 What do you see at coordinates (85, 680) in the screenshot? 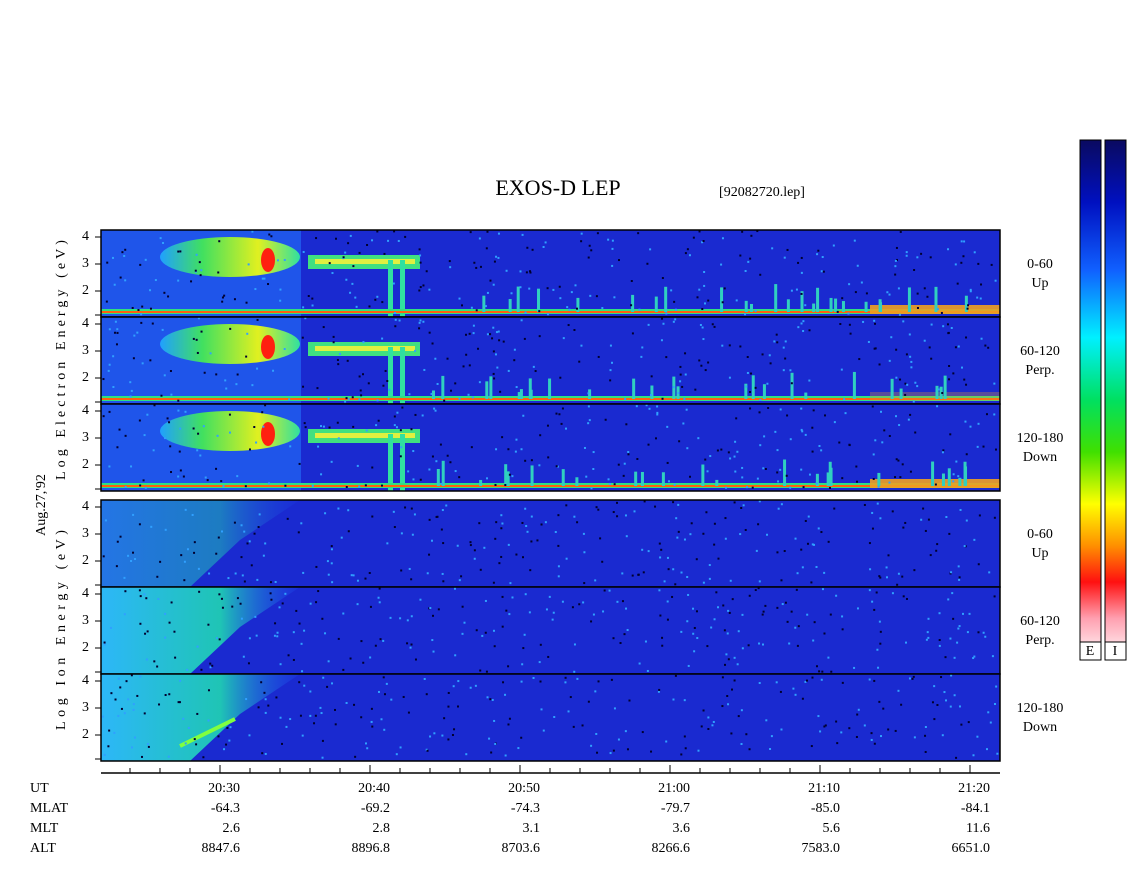
I see `y-tick-label: 4` at bounding box center [85, 680].